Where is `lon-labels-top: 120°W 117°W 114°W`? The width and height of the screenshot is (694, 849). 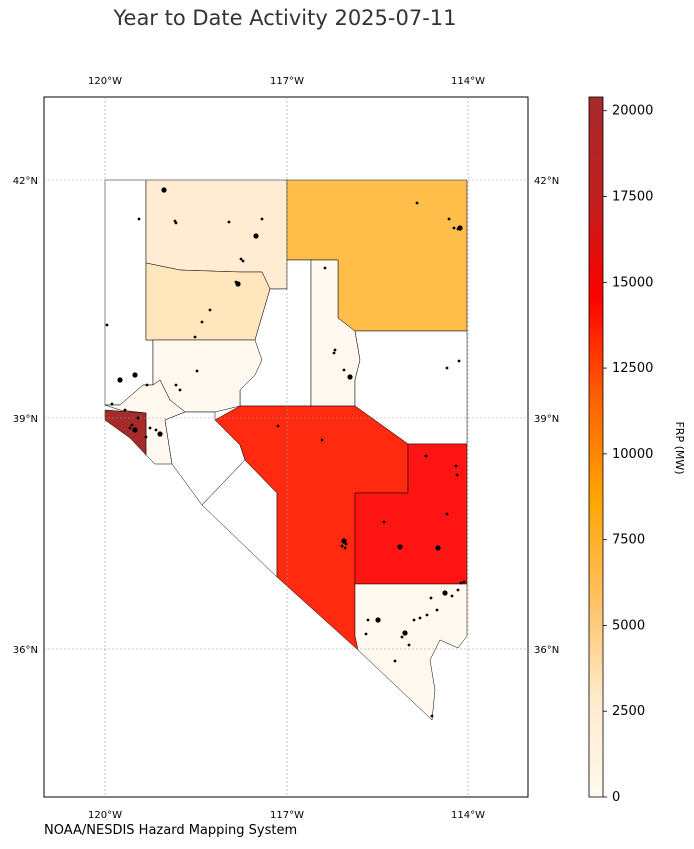
lon-labels-top: 120°W 117°W 114°W is located at coordinates (286, 81).